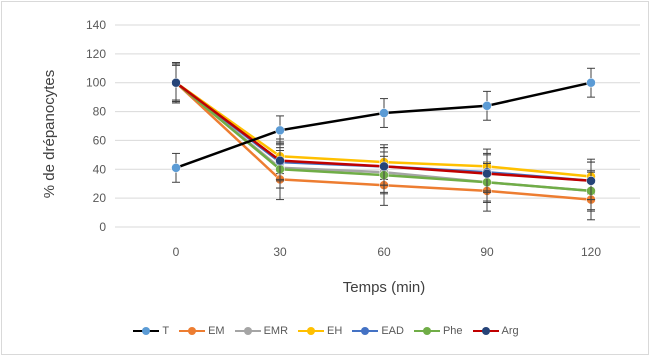 The height and width of the screenshot is (358, 652). What do you see at coordinates (100, 112) in the screenshot?
I see `y-tick-label: 80` at bounding box center [100, 112].